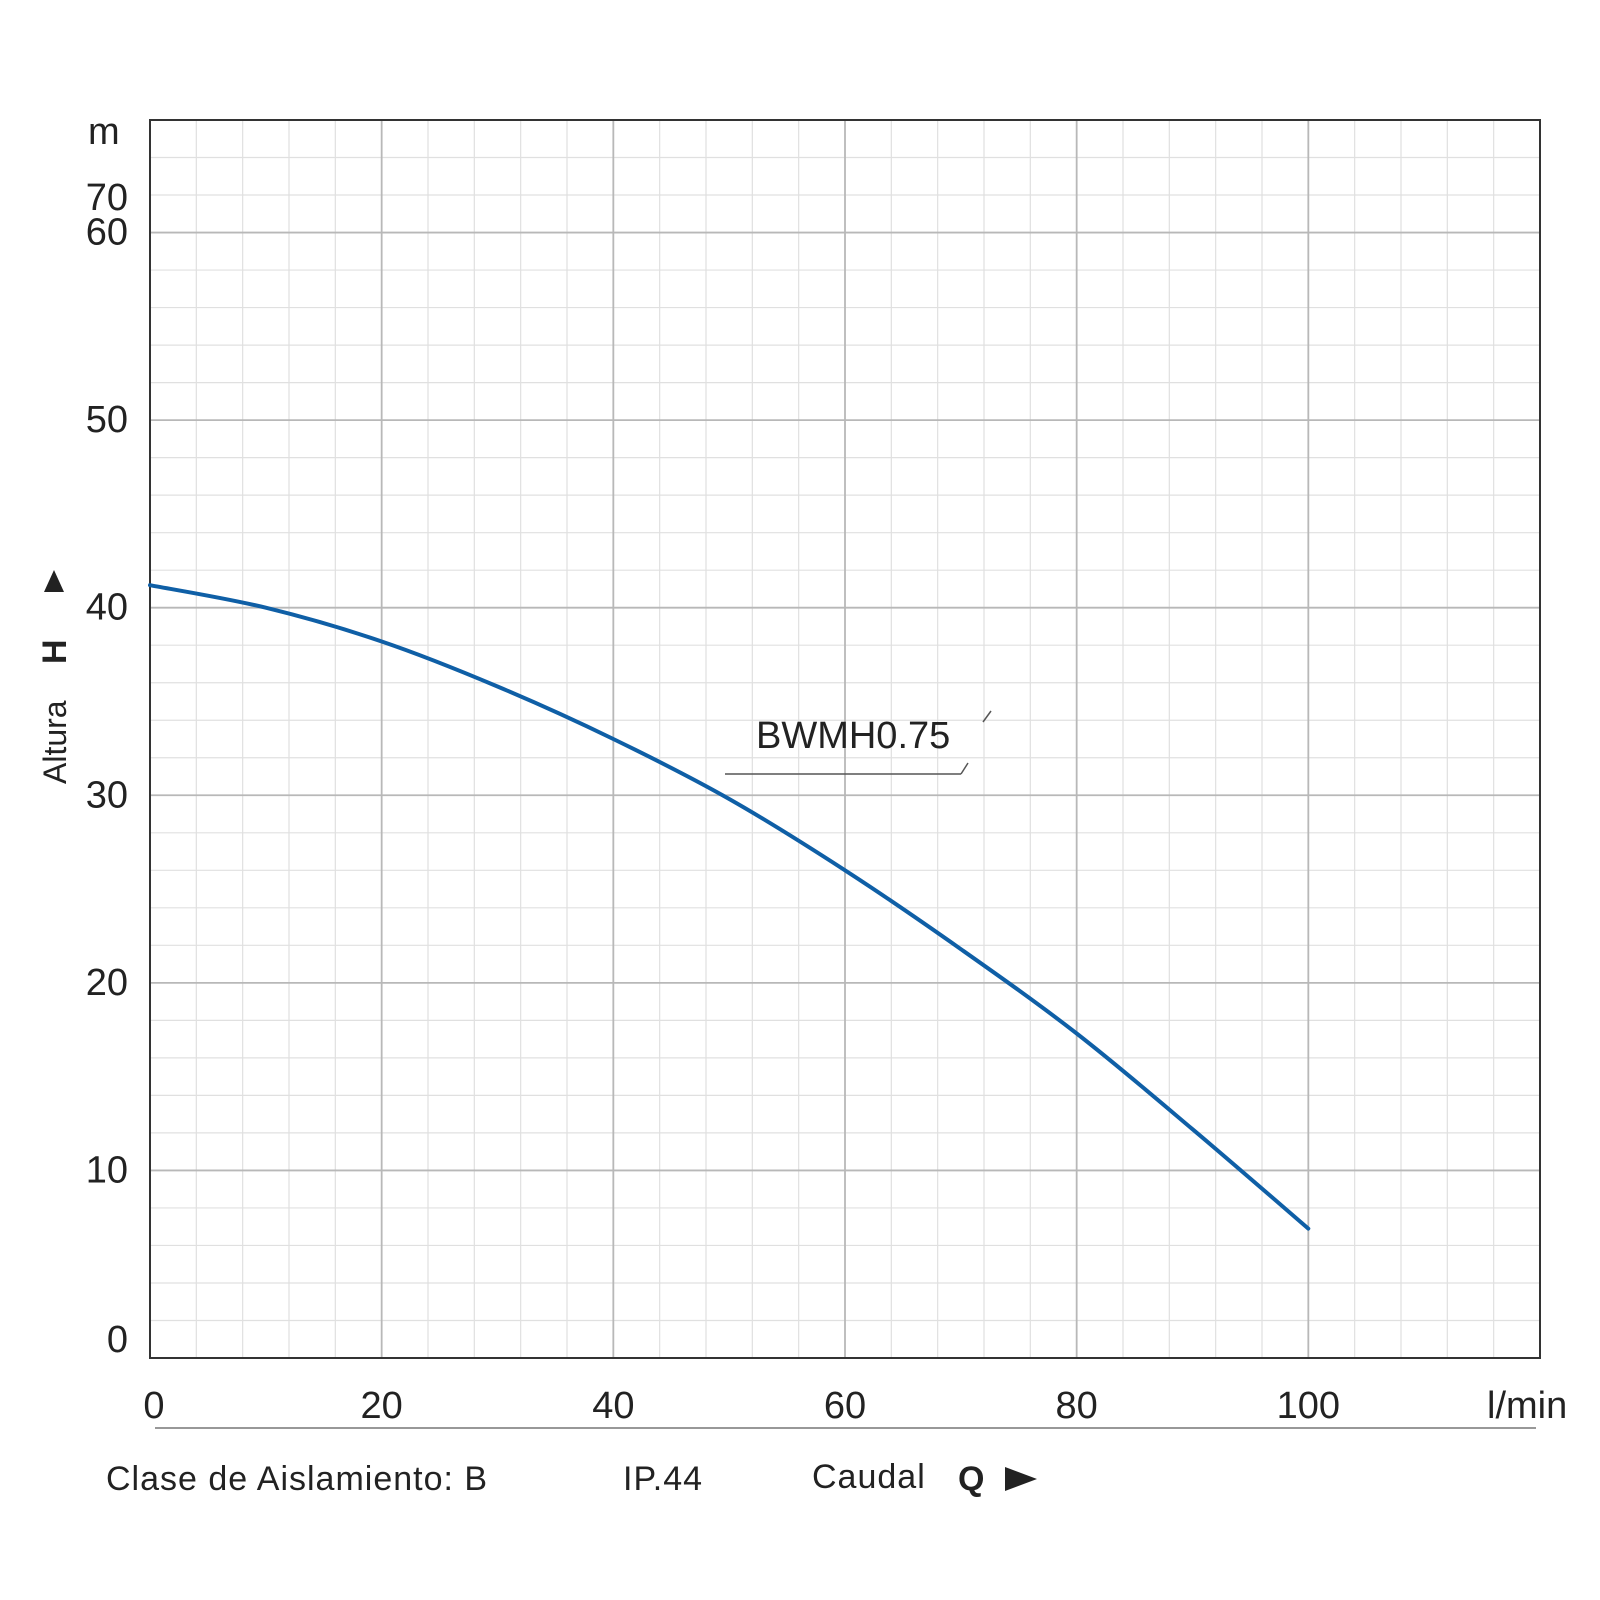  I want to click on series-label: BWMH0.75, so click(853, 736).